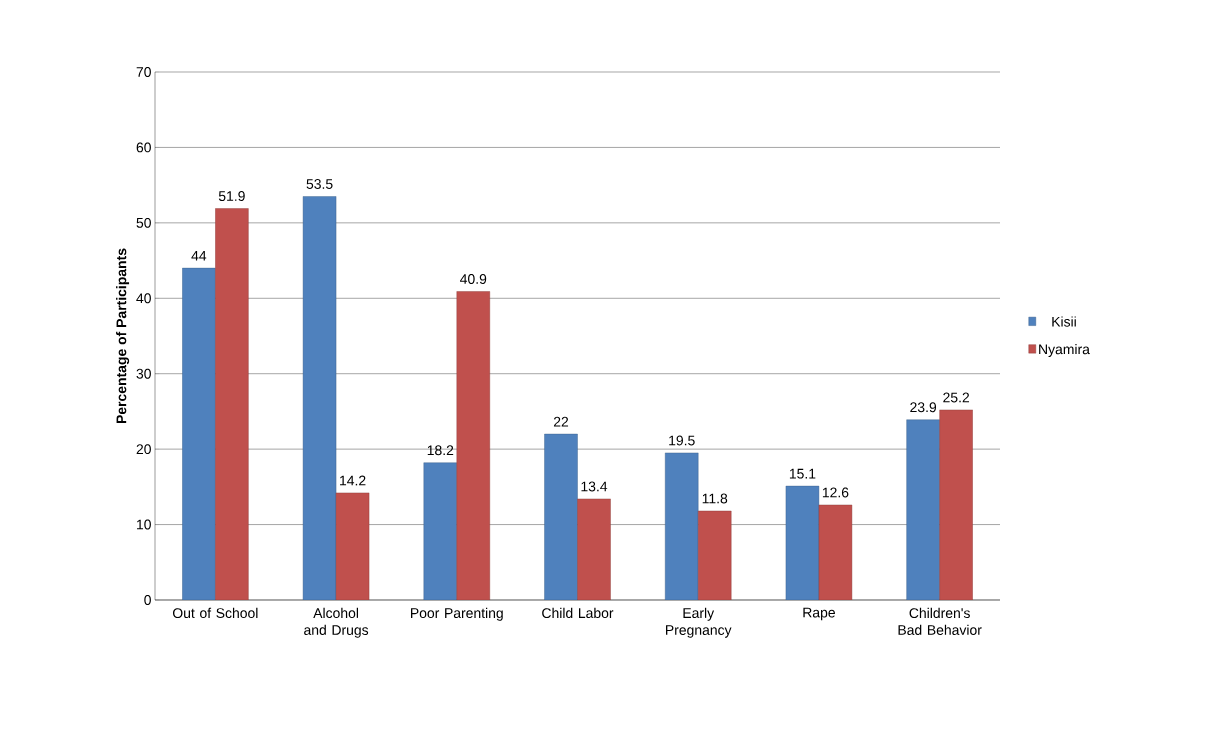  I want to click on legend-label: Nyamira, so click(1064, 350).